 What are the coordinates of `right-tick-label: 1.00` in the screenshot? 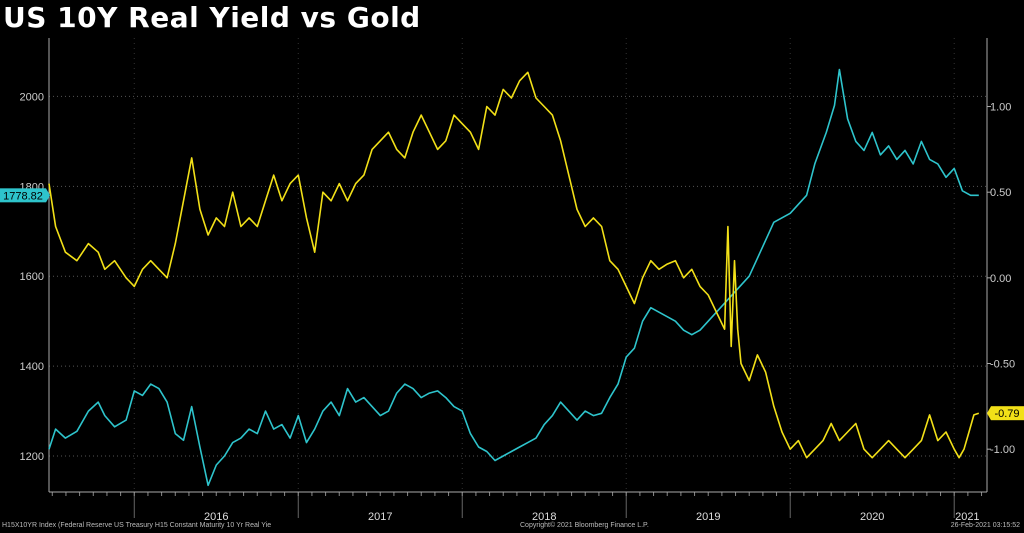 It's located at (1000, 108).